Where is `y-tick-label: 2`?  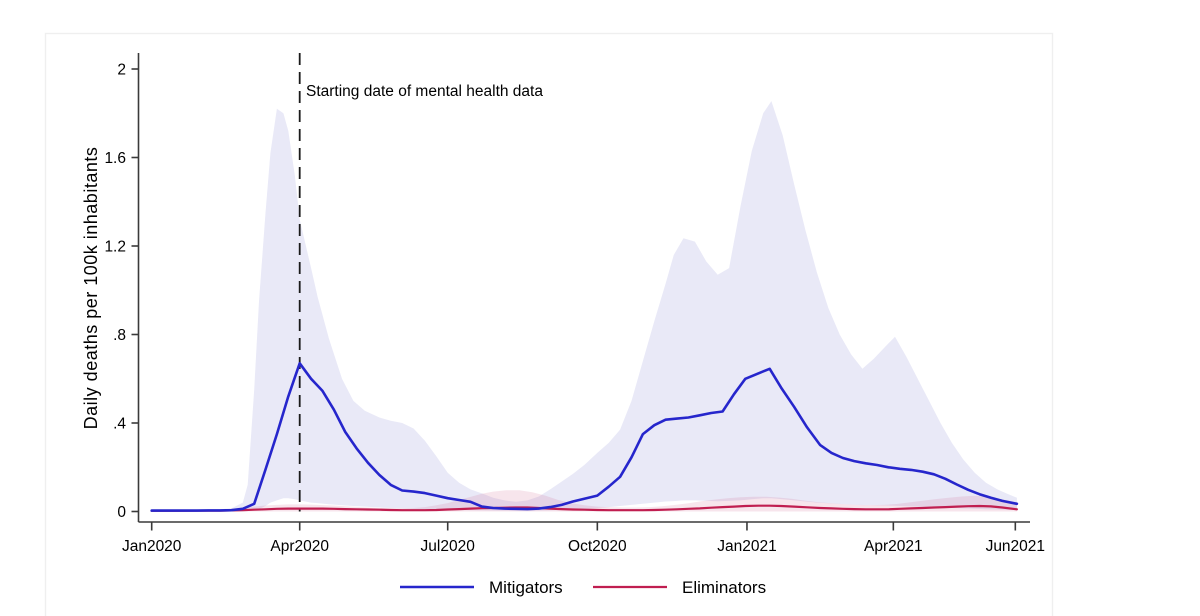 y-tick-label: 2 is located at coordinates (121, 70).